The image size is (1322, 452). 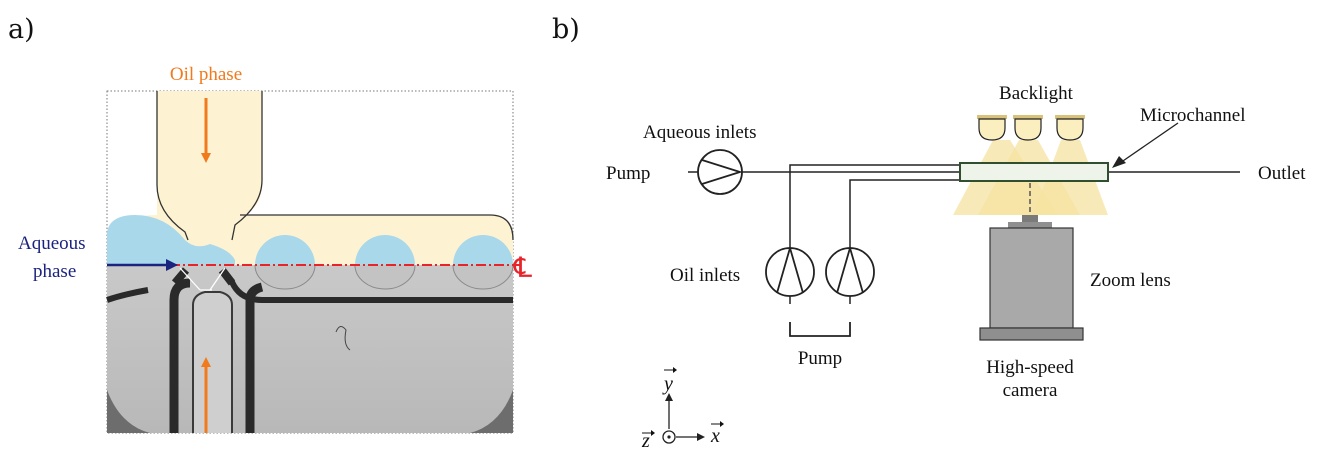 I want to click on microchannel-label: Microchannel, so click(x=1193, y=115).